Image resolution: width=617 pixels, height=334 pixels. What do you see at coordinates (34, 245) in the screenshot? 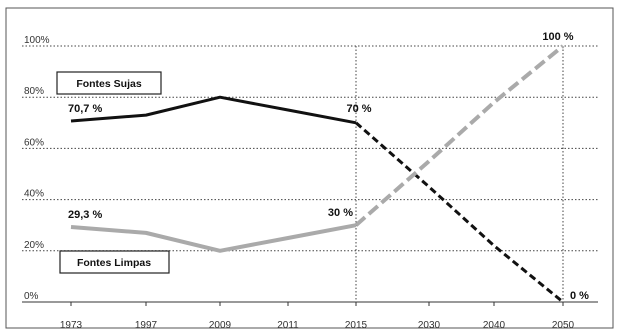
I see `y-tick-label: 20%` at bounding box center [34, 245].